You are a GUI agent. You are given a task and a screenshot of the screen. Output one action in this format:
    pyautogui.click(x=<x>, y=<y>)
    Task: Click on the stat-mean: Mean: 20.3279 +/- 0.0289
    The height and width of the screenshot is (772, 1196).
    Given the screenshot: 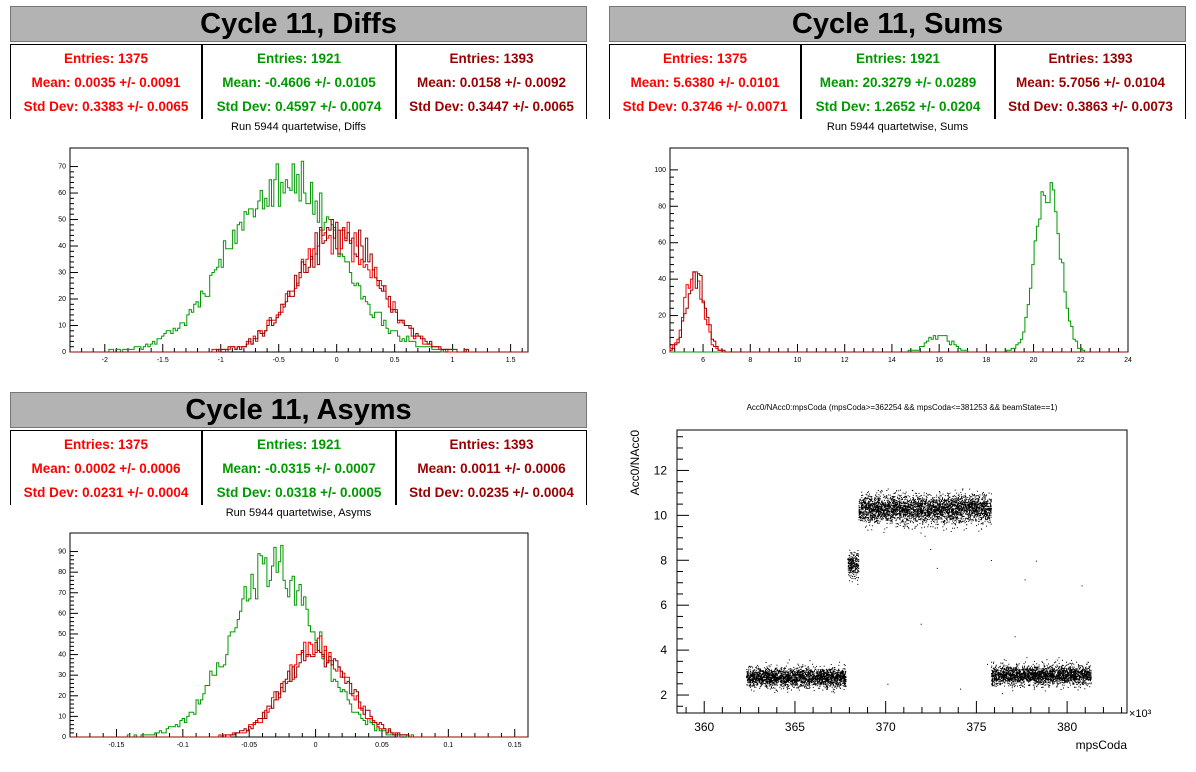 What is the action you would take?
    pyautogui.click(x=898, y=82)
    